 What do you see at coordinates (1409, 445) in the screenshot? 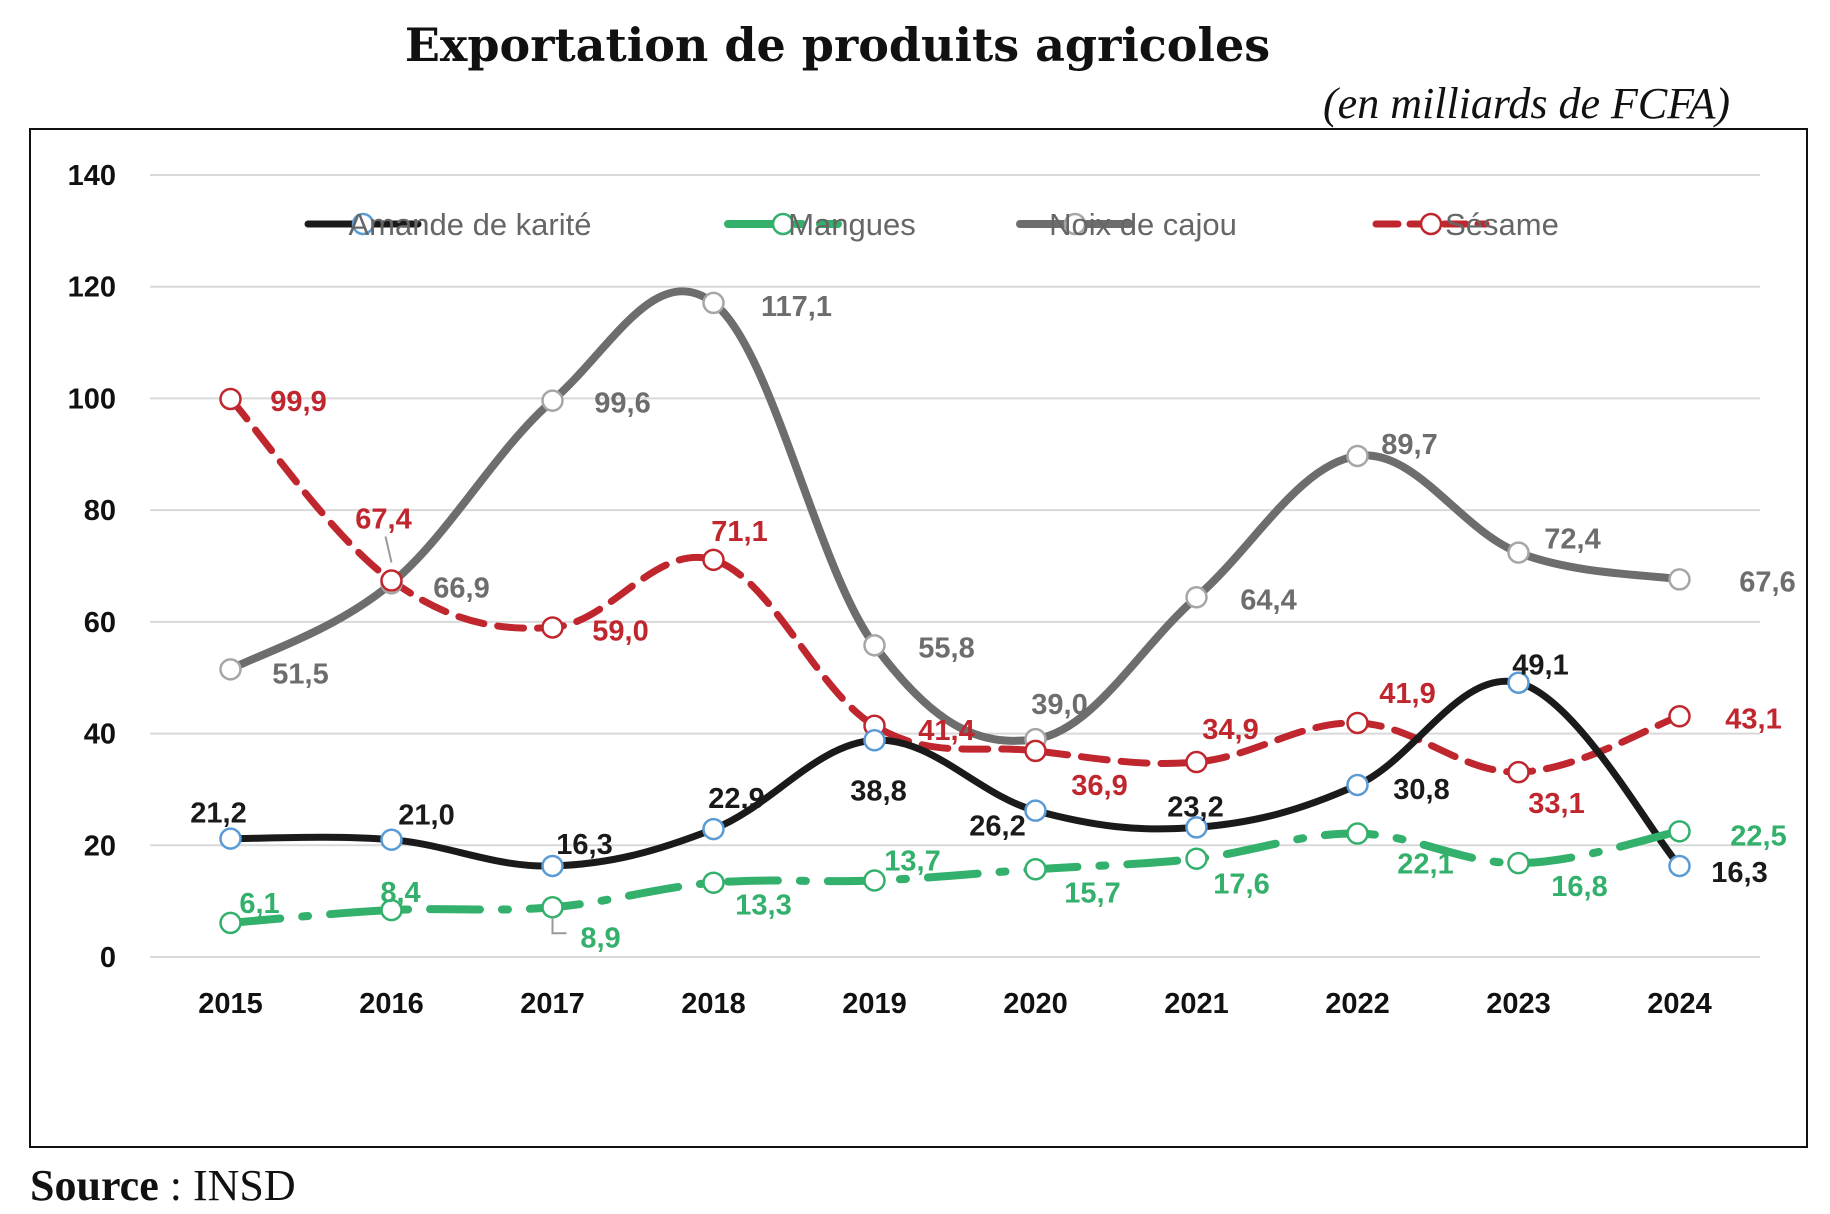
I see `data-label-noix-de-cajou-2022: 89,7` at bounding box center [1409, 445].